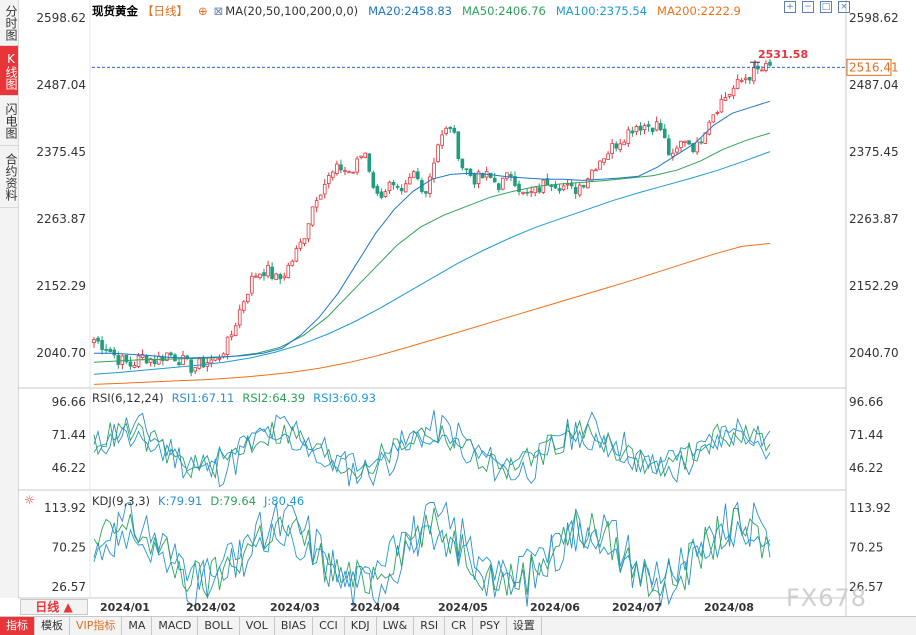 The width and height of the screenshot is (916, 635). Describe the element at coordinates (9, 121) in the screenshot. I see `tab-flash-chart: 闪电图` at that location.